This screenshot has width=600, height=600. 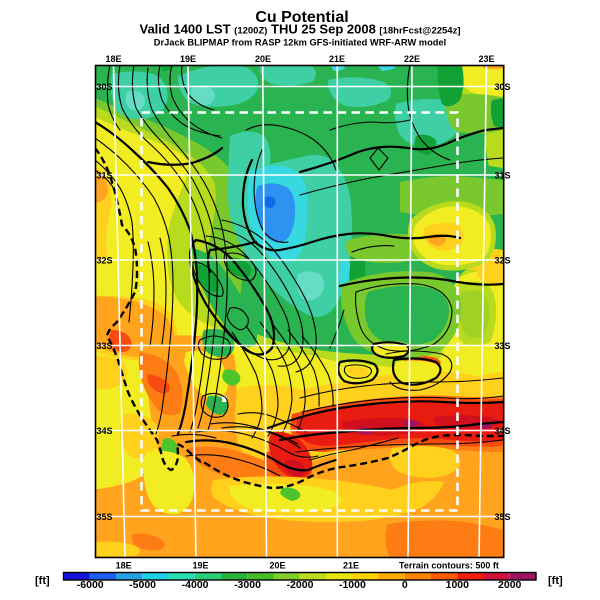 I want to click on svg-text: 23E, so click(x=486, y=59).